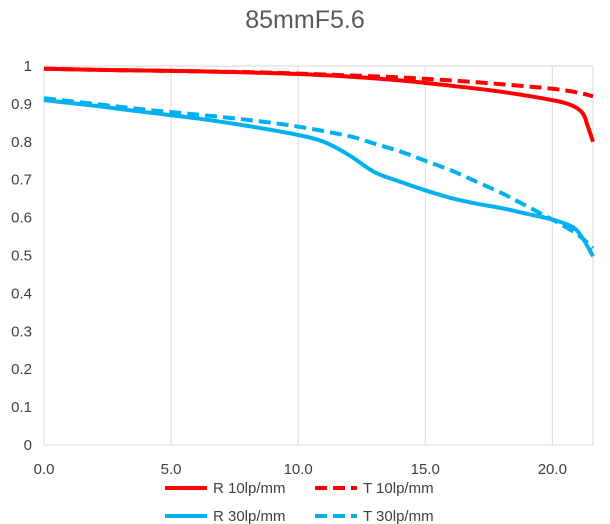  What do you see at coordinates (28, 66) in the screenshot?
I see `y-tick-label: 1` at bounding box center [28, 66].